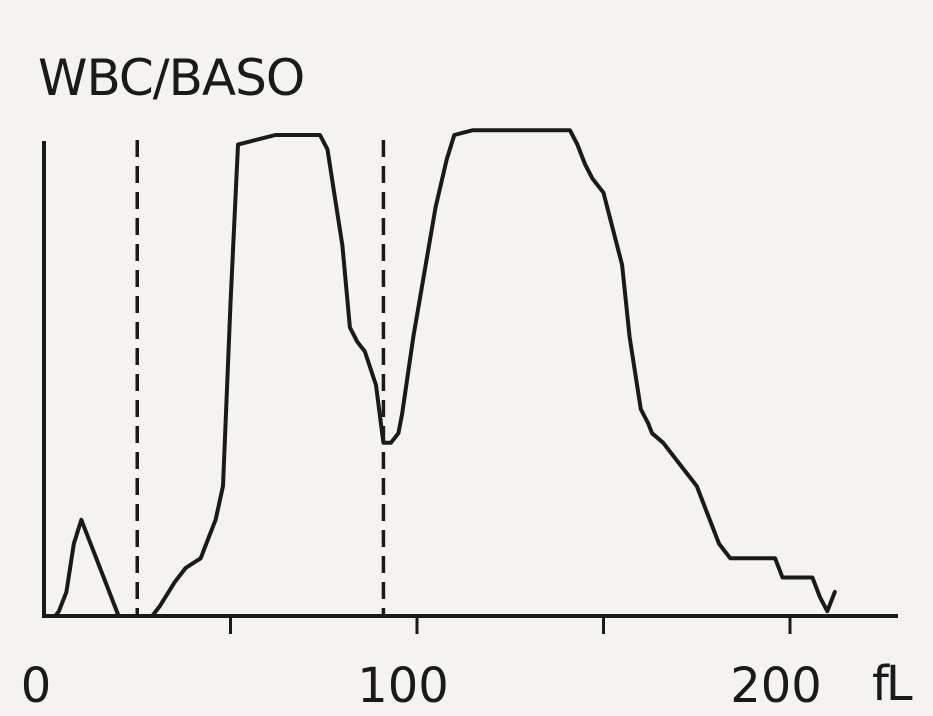  Describe the element at coordinates (892, 684) in the screenshot. I see `x-axis-unit-label: fL` at that location.